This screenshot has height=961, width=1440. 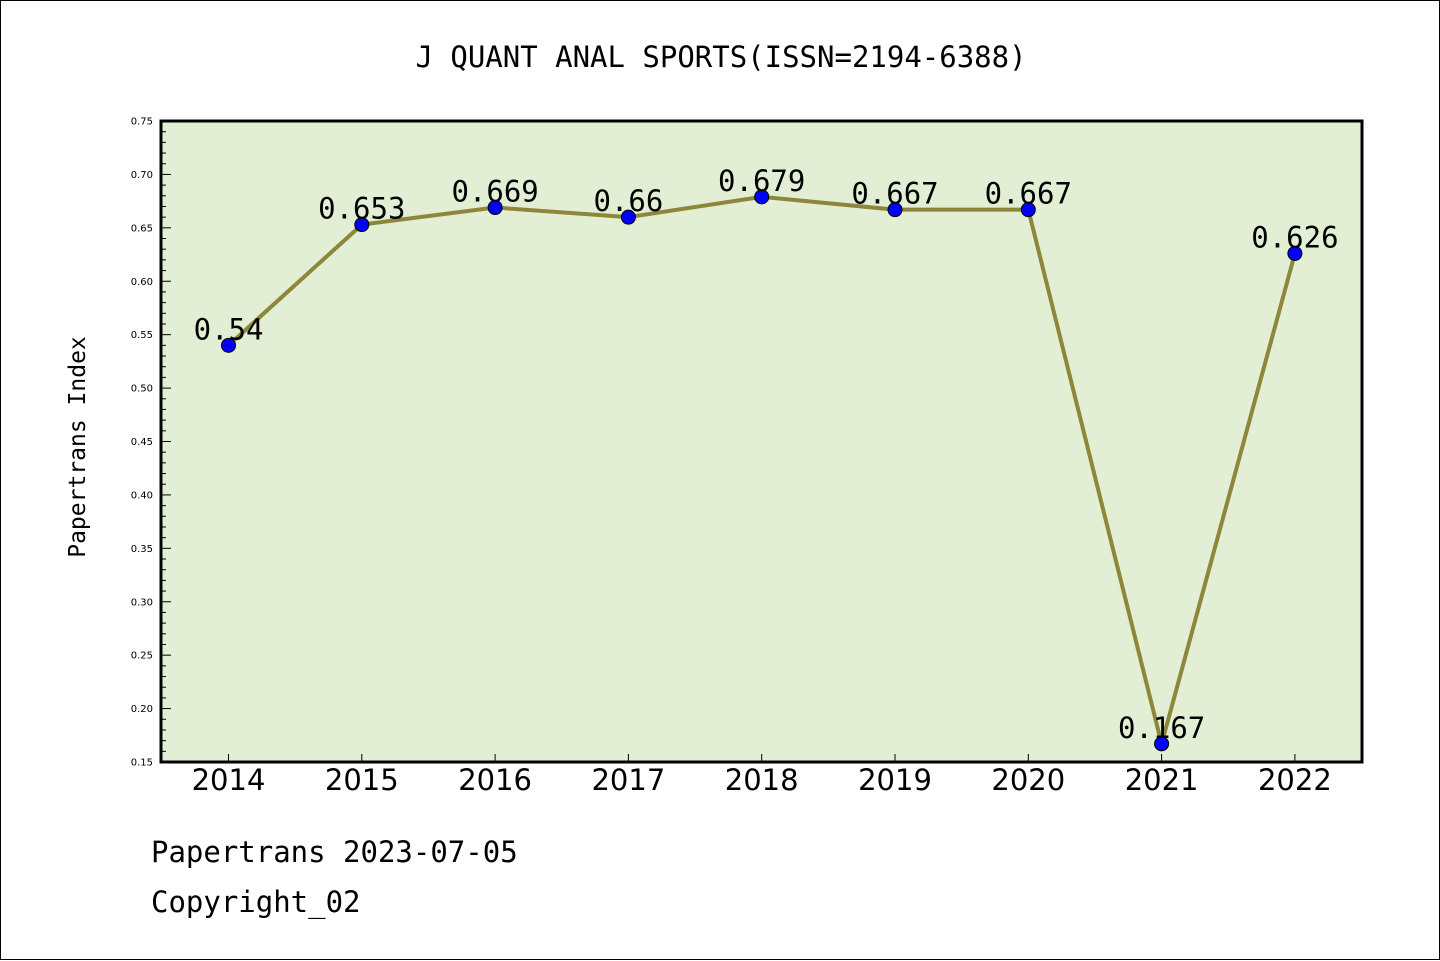 I want to click on y-tick-label: 0.20, so click(x=142, y=709).